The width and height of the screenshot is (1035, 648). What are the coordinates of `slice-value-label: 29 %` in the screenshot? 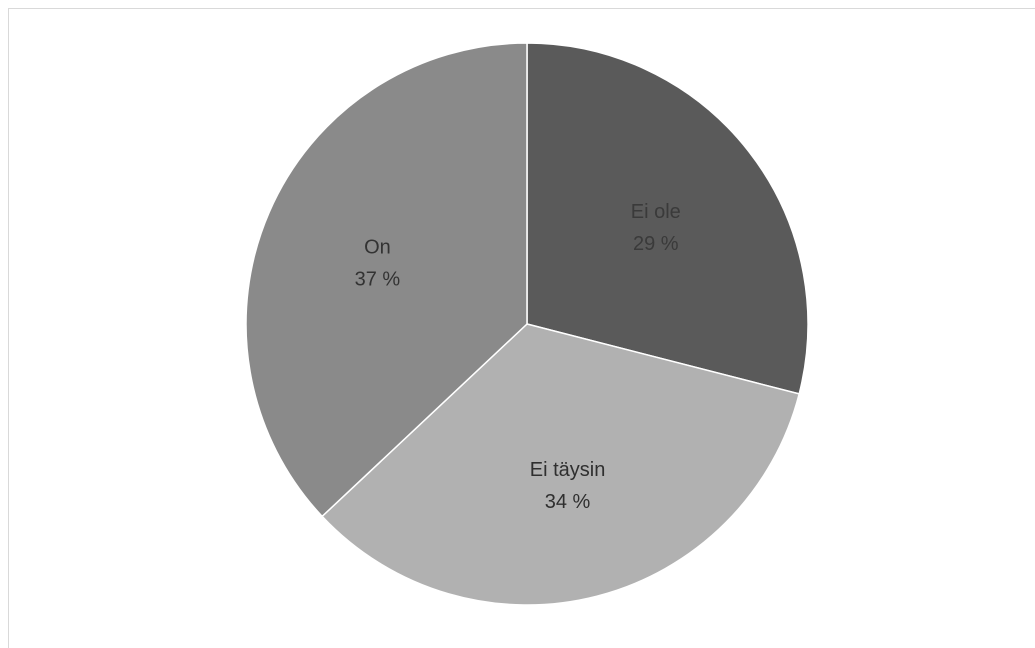 It's located at (656, 244).